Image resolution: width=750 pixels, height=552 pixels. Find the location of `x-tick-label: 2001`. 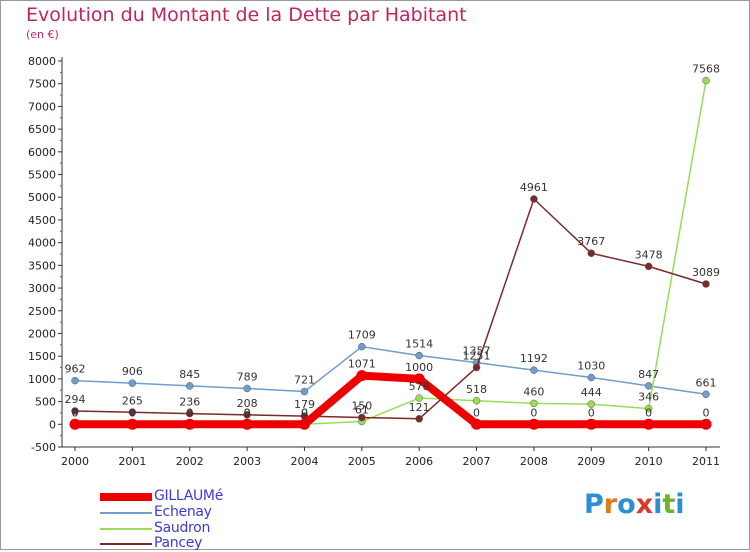

x-tick-label: 2001 is located at coordinates (132, 461).